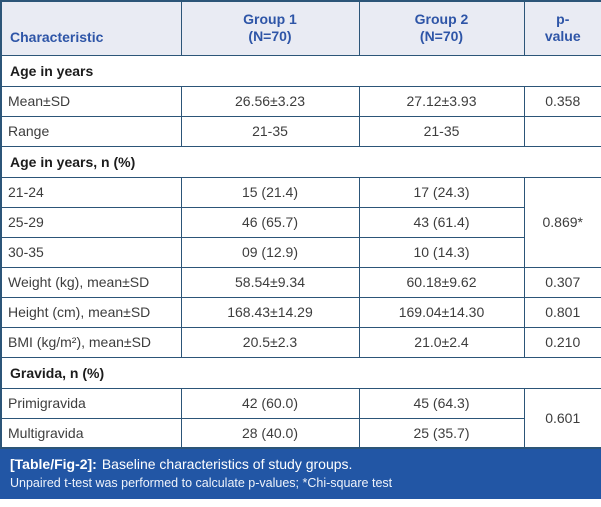 The image size is (601, 507). What do you see at coordinates (441, 101) in the screenshot?
I see `mean-sd-group2-value: 27.12±3.93` at bounding box center [441, 101].